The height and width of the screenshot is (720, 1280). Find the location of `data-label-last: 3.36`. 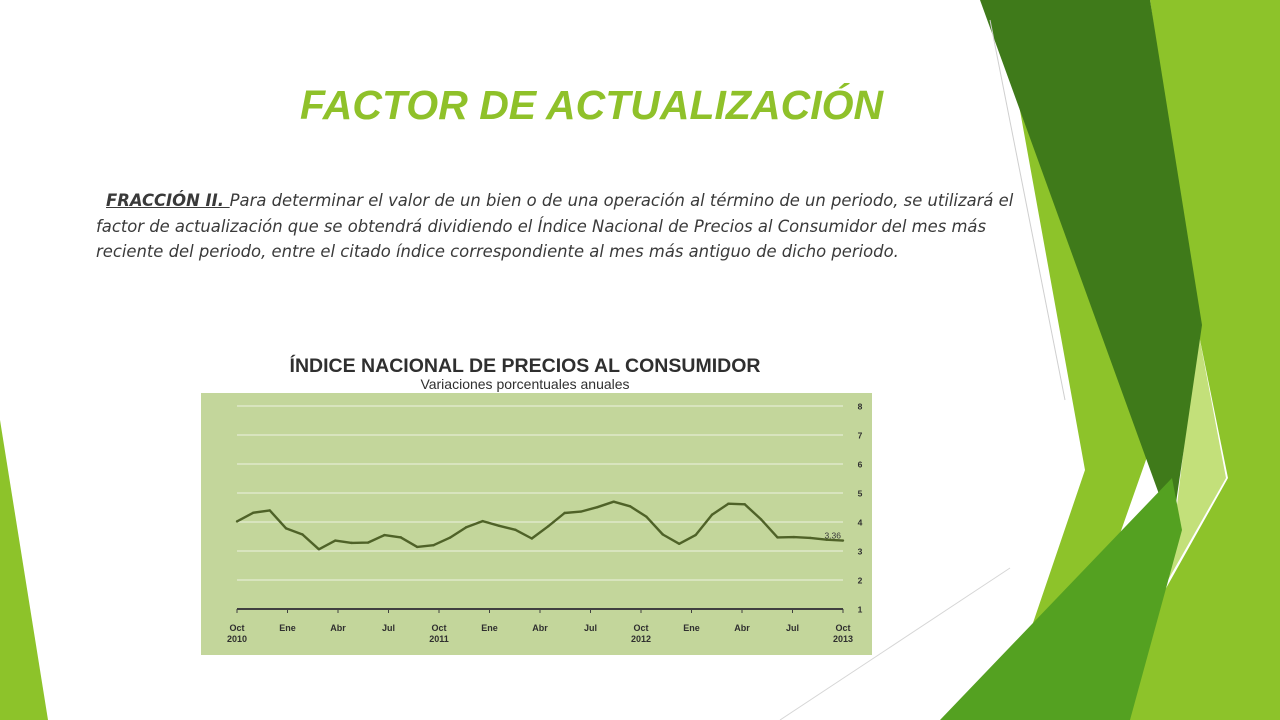

data-label-last: 3.36 is located at coordinates (832, 536).